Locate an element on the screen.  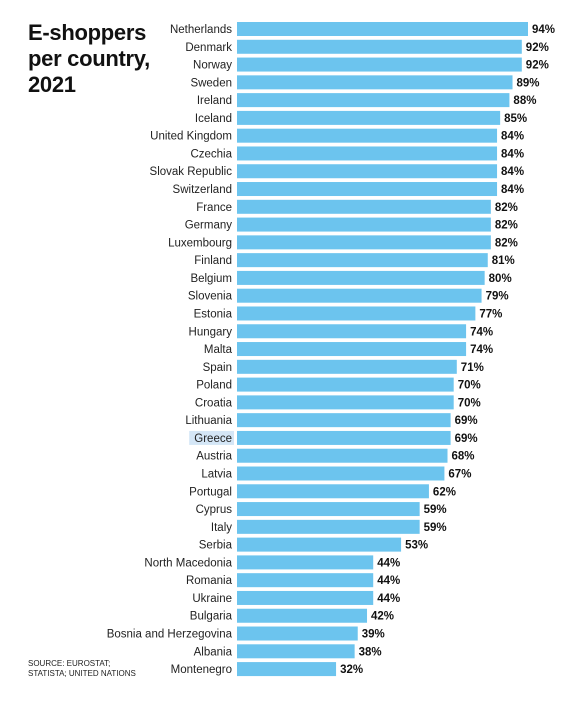
category-label: Latvia is located at coordinates (216, 475).